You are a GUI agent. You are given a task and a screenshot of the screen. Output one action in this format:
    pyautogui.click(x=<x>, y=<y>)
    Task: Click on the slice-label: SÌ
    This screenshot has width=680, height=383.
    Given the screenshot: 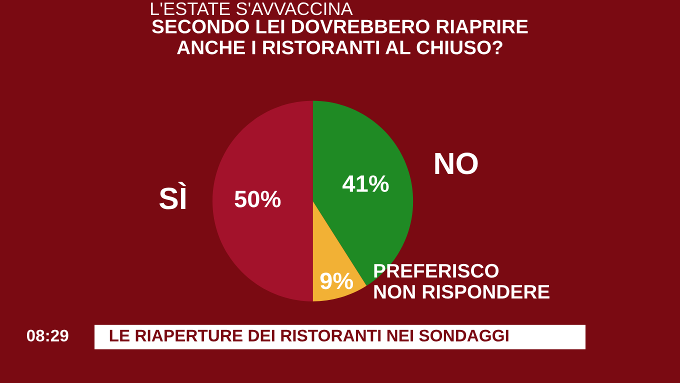 What is the action you would take?
    pyautogui.click(x=172, y=196)
    